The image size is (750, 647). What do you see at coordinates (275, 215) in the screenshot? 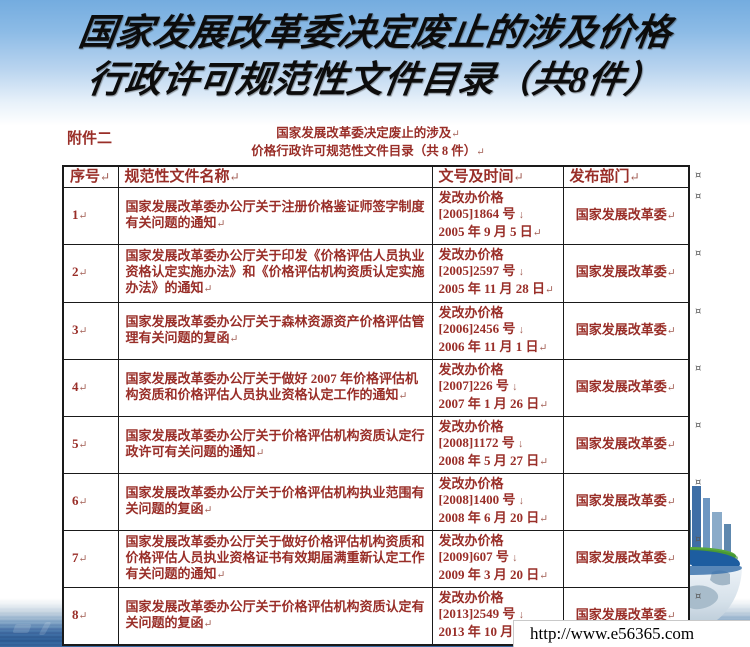
I see `document-name-cell: 国家发展改革委办公厅关于注册价格鉴证师签字制度有关问题的通知↵` at bounding box center [275, 215].